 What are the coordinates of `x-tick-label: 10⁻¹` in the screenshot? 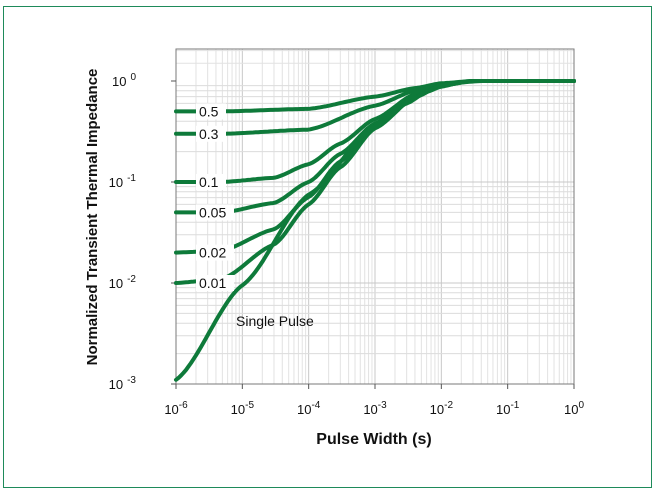 It's located at (508, 408).